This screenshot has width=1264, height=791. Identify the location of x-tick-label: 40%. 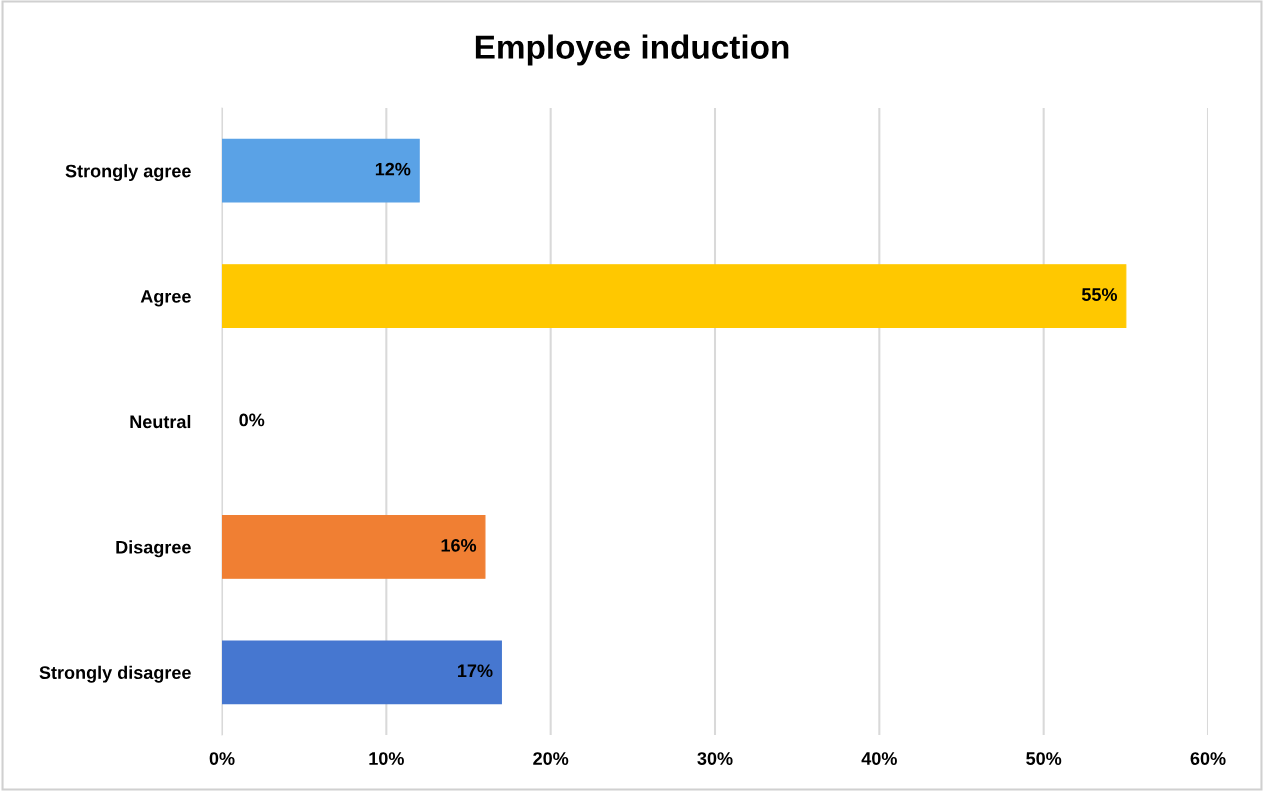
(879, 758).